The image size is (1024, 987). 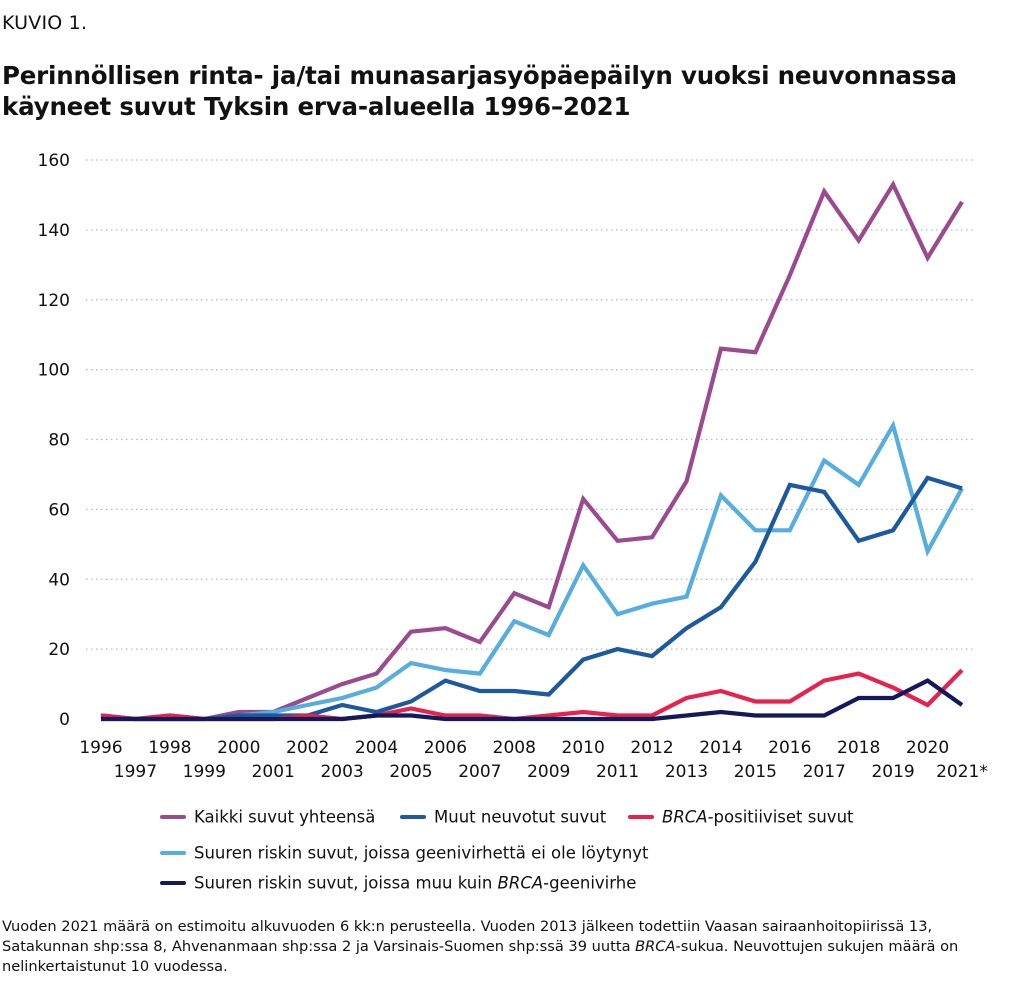 I want to click on x-tick-label-2003: 2003, so click(x=341, y=772).